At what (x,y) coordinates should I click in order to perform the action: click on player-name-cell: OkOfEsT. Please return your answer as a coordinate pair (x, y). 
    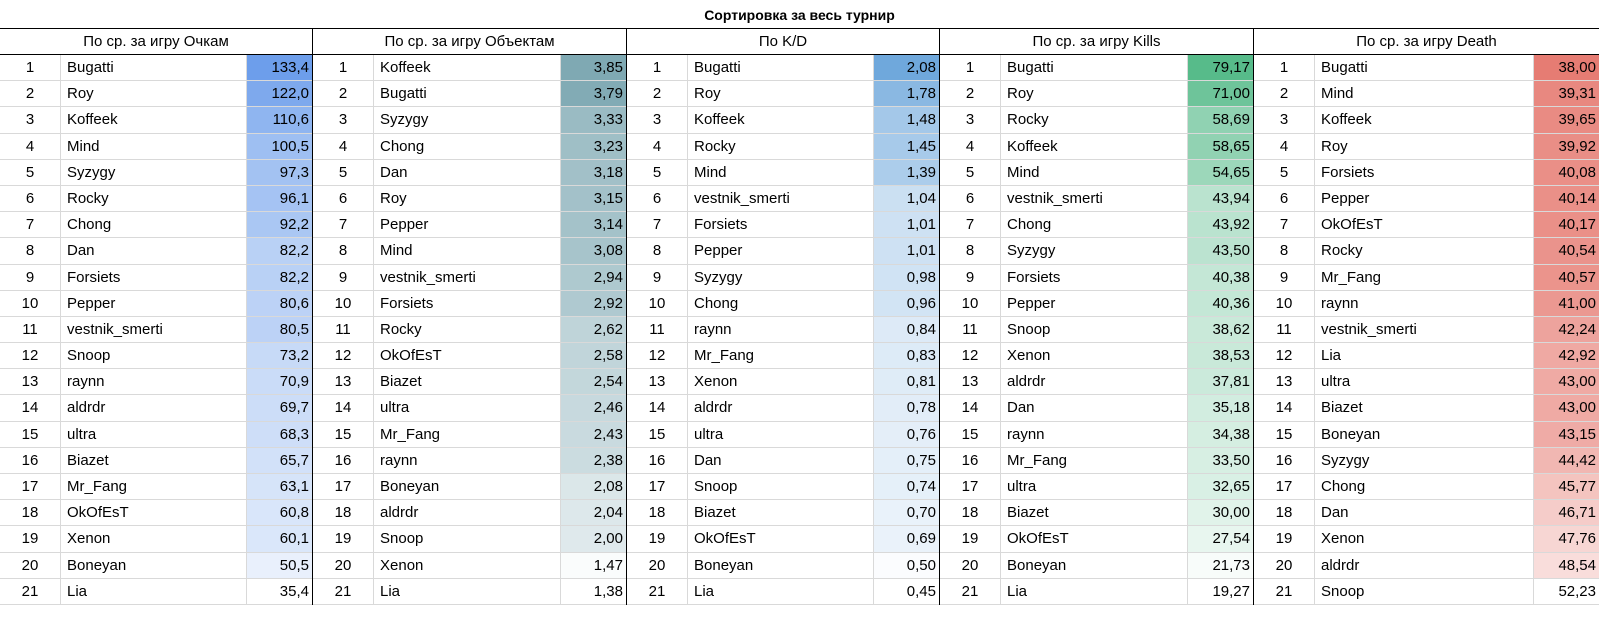
    Looking at the image, I should click on (1424, 225).